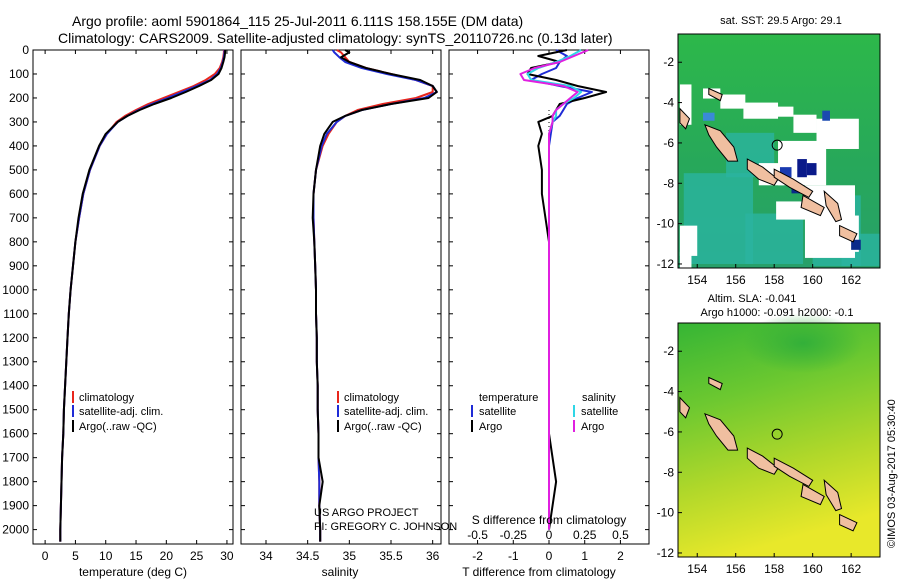 The height and width of the screenshot is (580, 900). What do you see at coordinates (19, 194) in the screenshot?
I see `depth-tick-label: 600` at bounding box center [19, 194].